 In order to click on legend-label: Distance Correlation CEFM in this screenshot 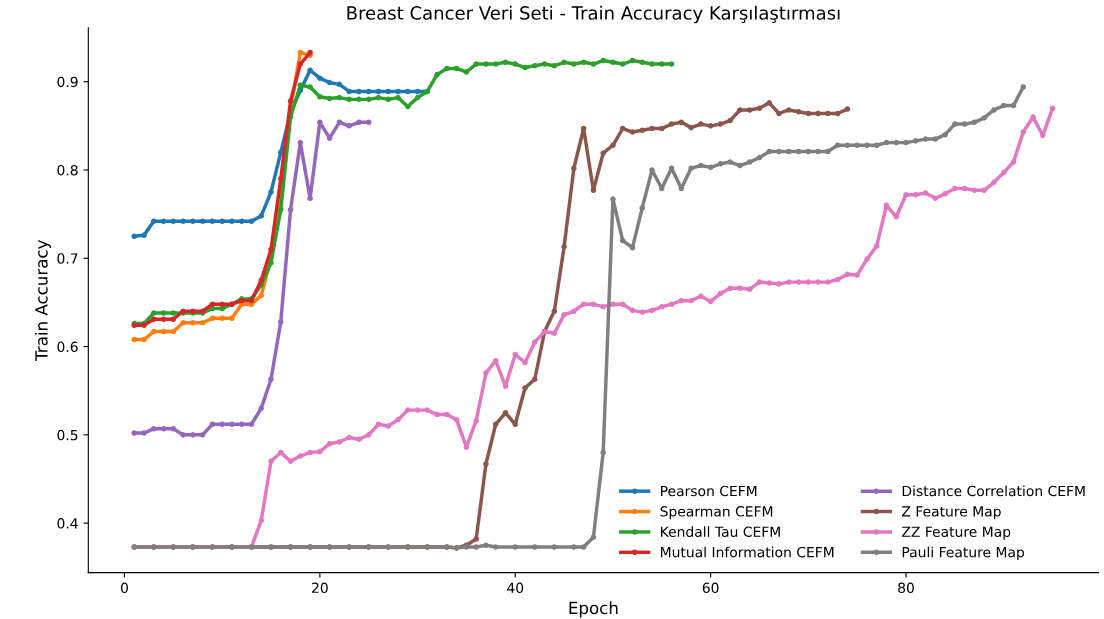, I will do `click(993, 491)`.